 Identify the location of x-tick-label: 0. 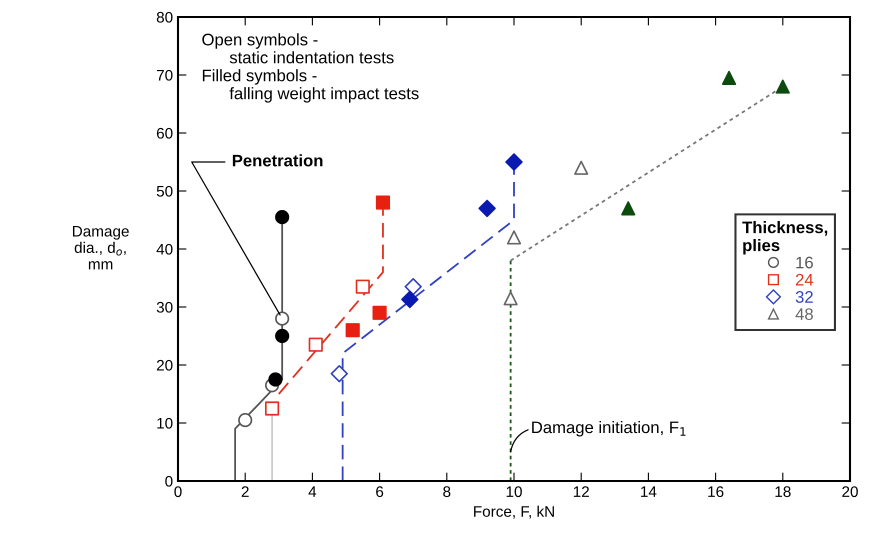
(178, 492).